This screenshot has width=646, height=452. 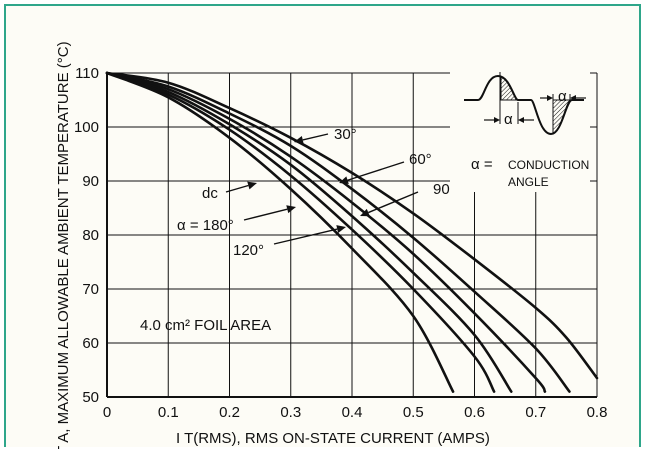 What do you see at coordinates (548, 165) in the screenshot?
I see `inset-conduction: CONDUCTION` at bounding box center [548, 165].